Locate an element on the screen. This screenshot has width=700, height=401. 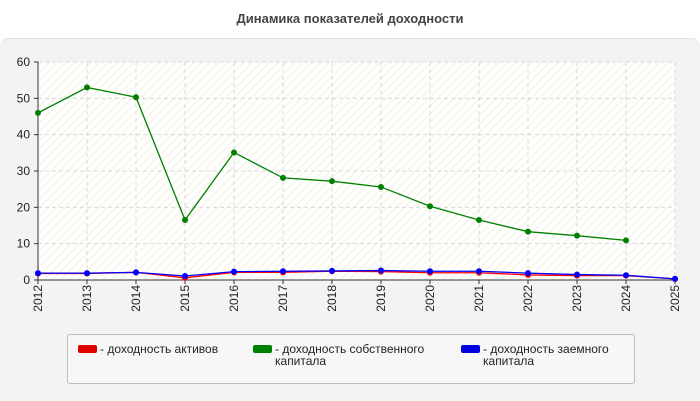
x-tick-label: 2018 is located at coordinates (332, 298).